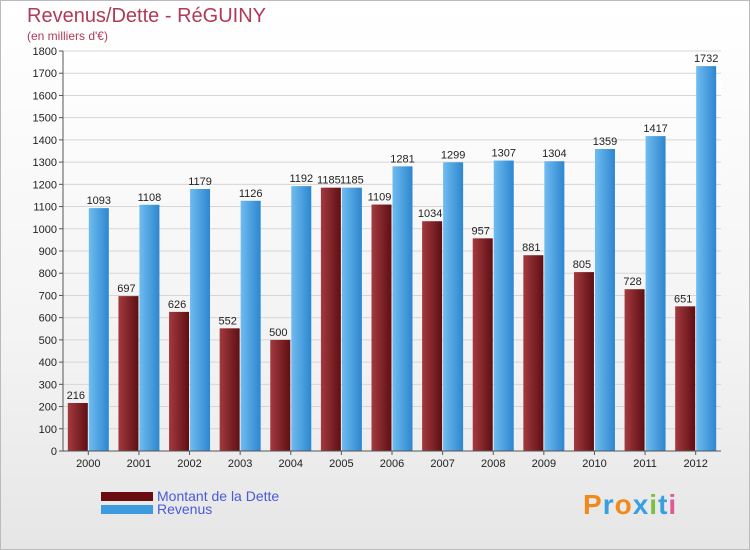 This screenshot has height=550, width=750. I want to click on data-label-revenus: 1304, so click(554, 154).